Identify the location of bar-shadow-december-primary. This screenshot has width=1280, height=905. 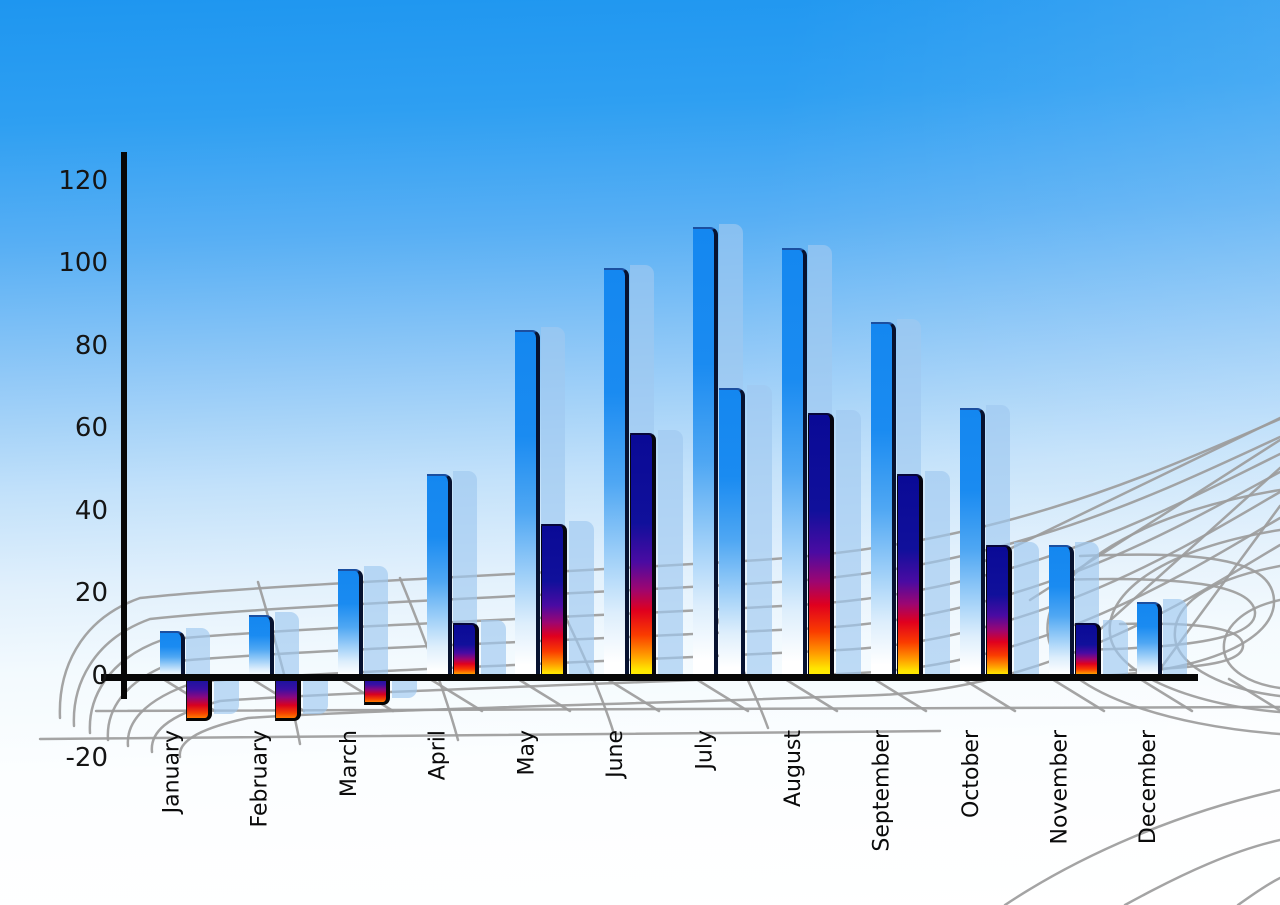
(1175, 638).